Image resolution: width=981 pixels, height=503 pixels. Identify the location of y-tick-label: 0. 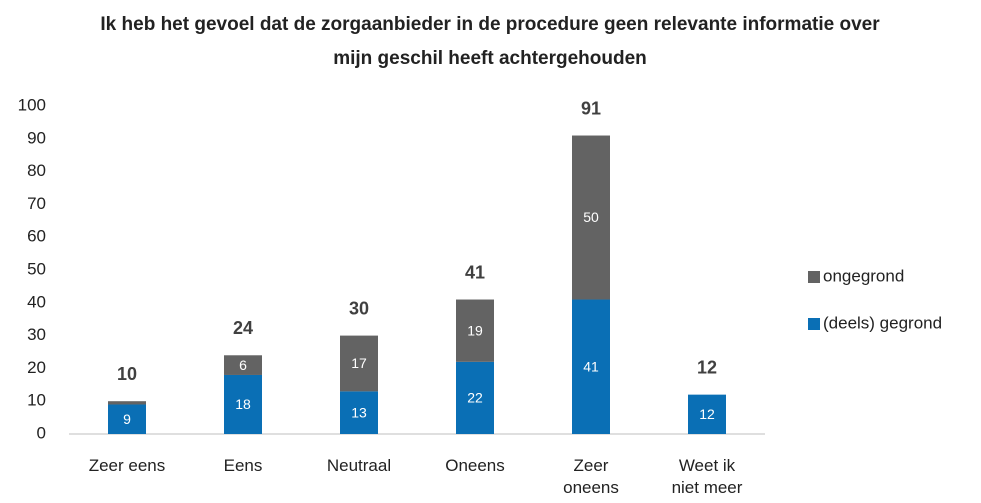
(41, 432).